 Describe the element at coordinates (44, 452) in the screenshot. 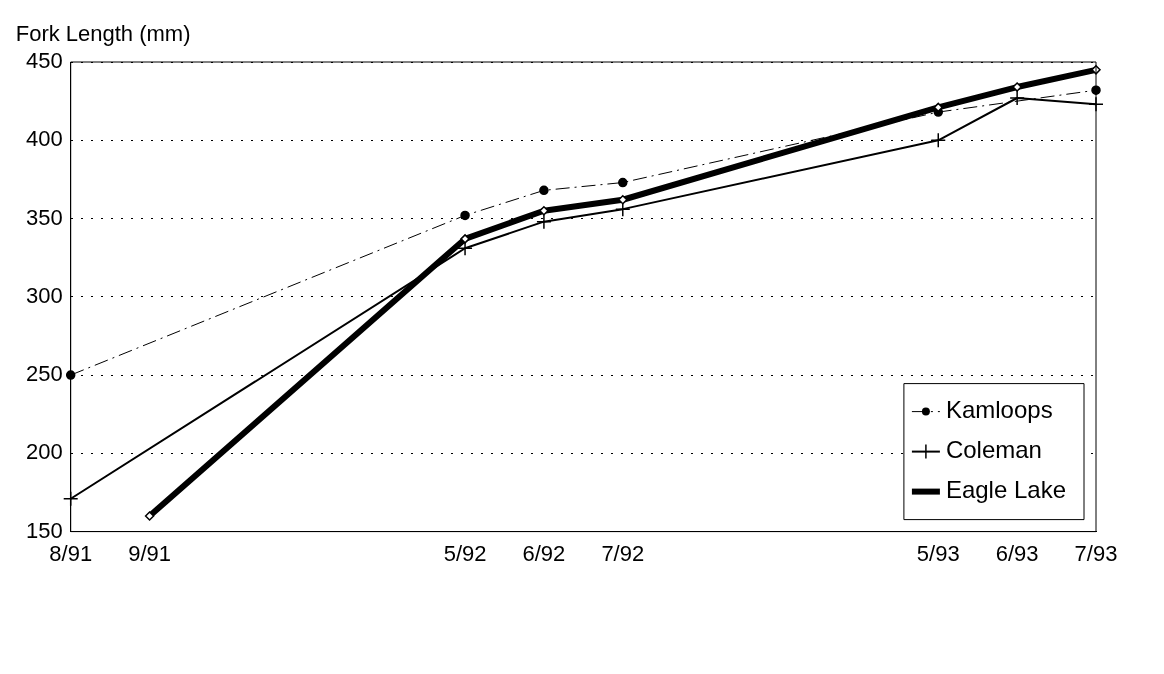

I see `y-tick-label: 200` at that location.